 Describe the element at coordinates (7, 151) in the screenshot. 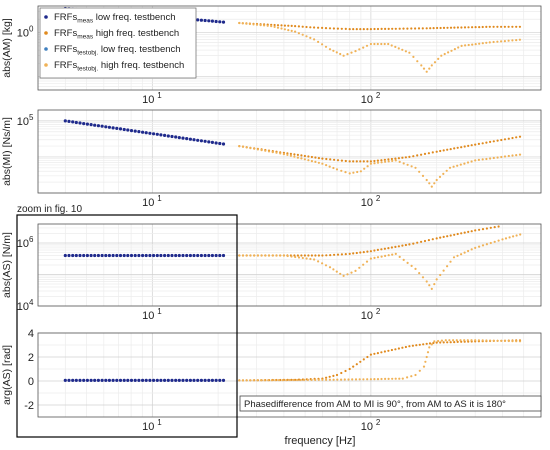

I see `y-axis-label: abs(MI) [Ns/m]` at that location.